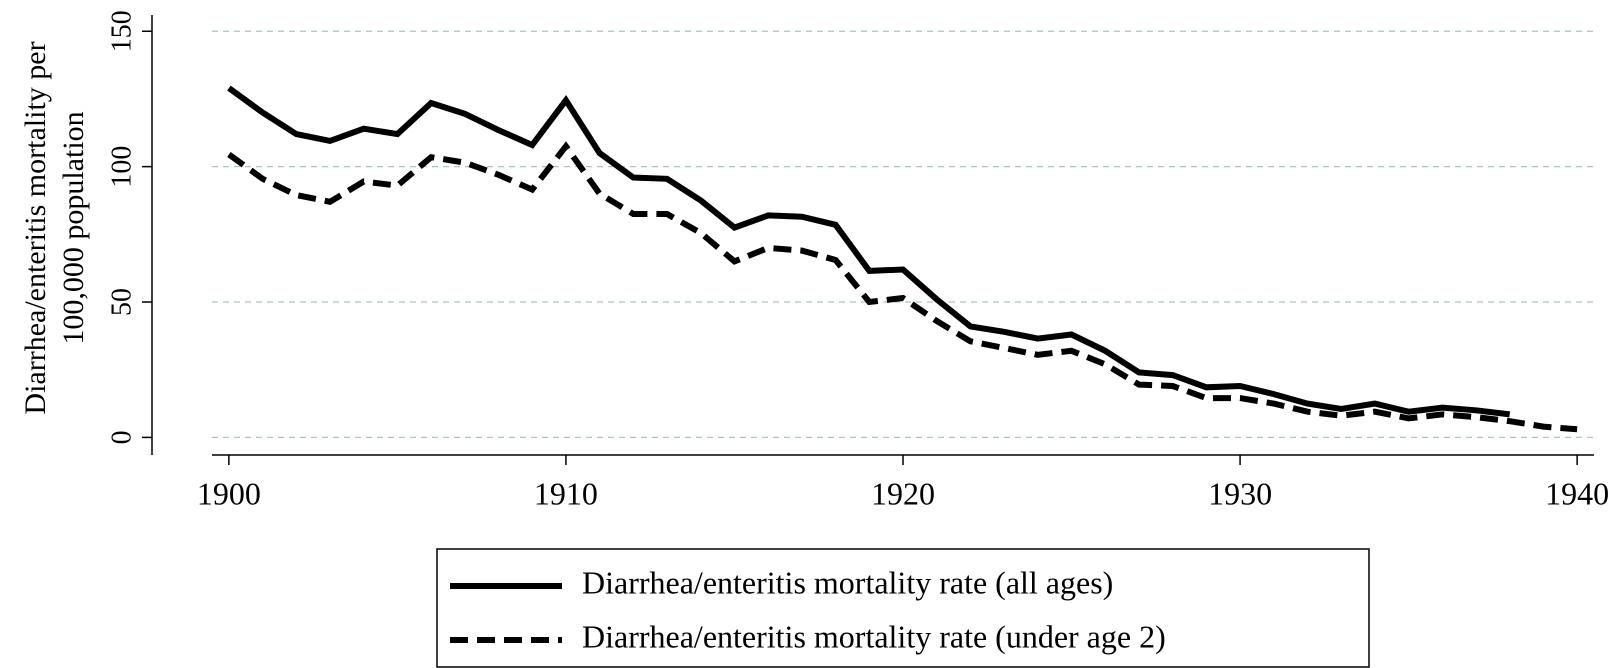 This screenshot has width=1620, height=668. I want to click on x-tick-label: 1910, so click(566, 493).